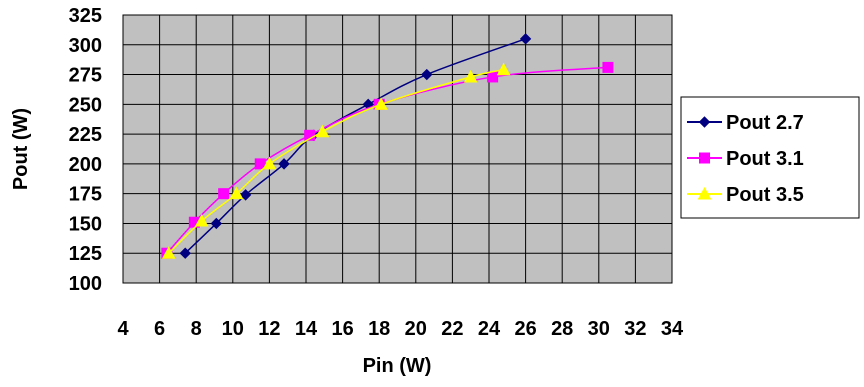 The image size is (864, 387). What do you see at coordinates (85, 105) in the screenshot?
I see `y-tick-label: 250` at bounding box center [85, 105].